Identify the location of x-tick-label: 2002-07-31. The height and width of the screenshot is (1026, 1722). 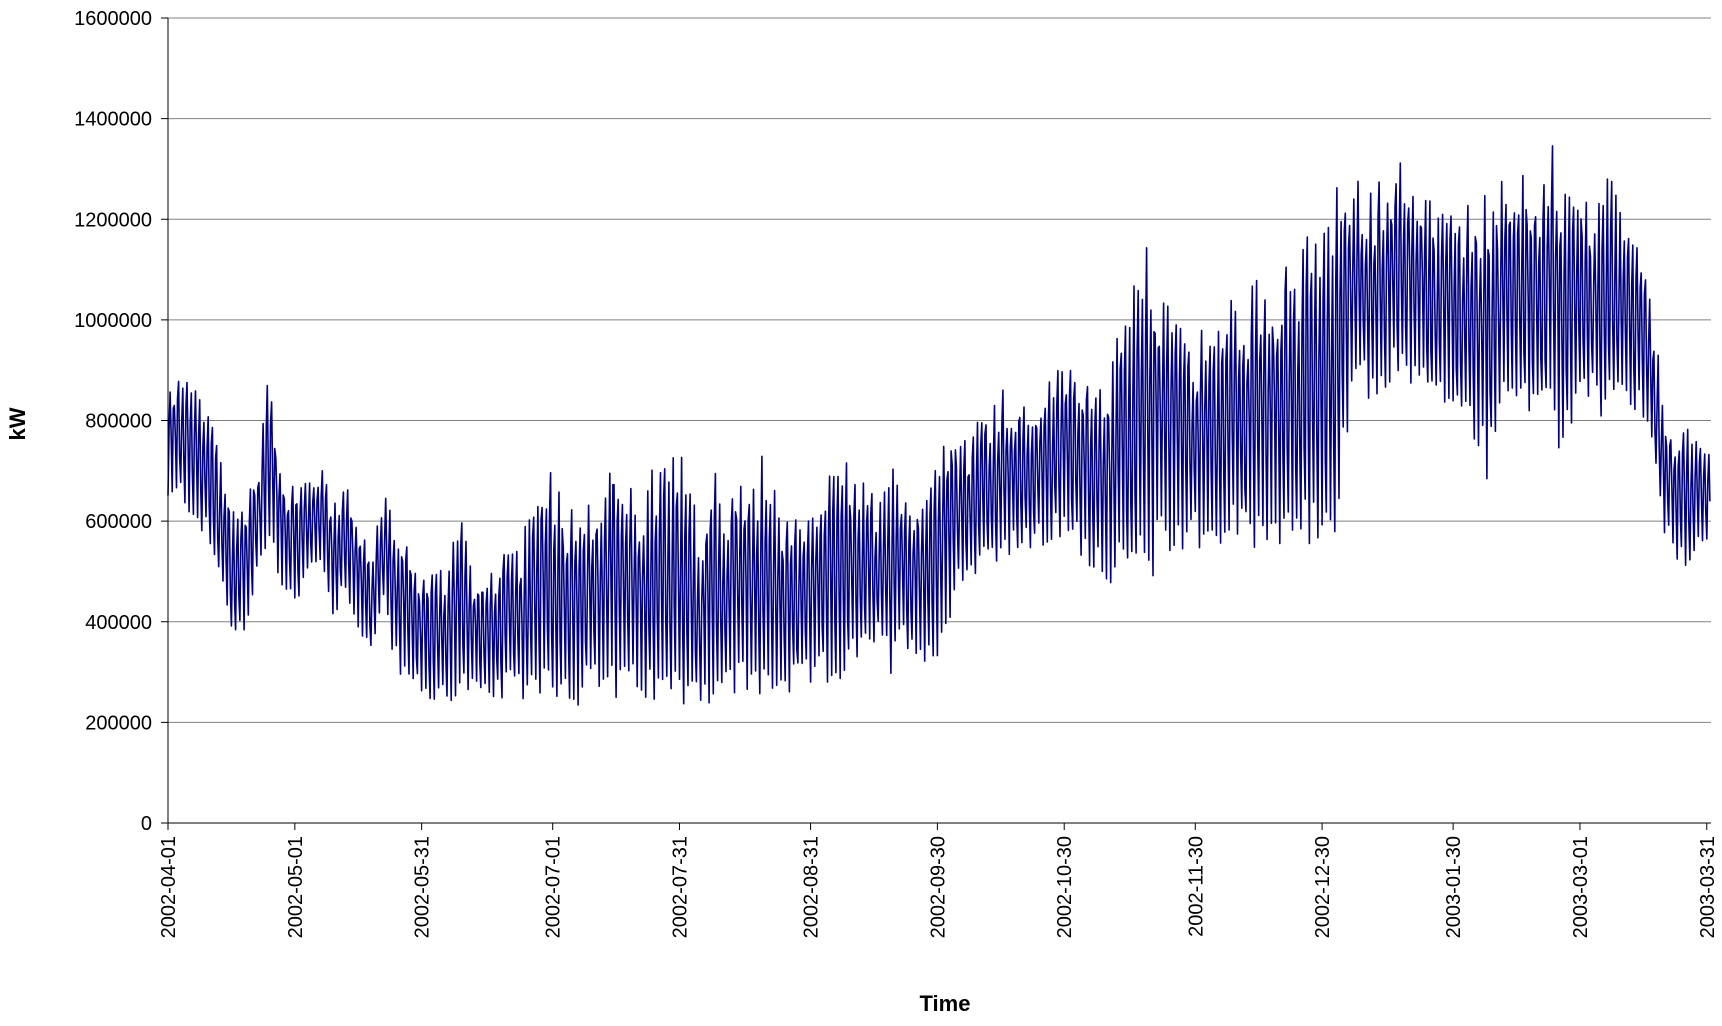
(681, 887).